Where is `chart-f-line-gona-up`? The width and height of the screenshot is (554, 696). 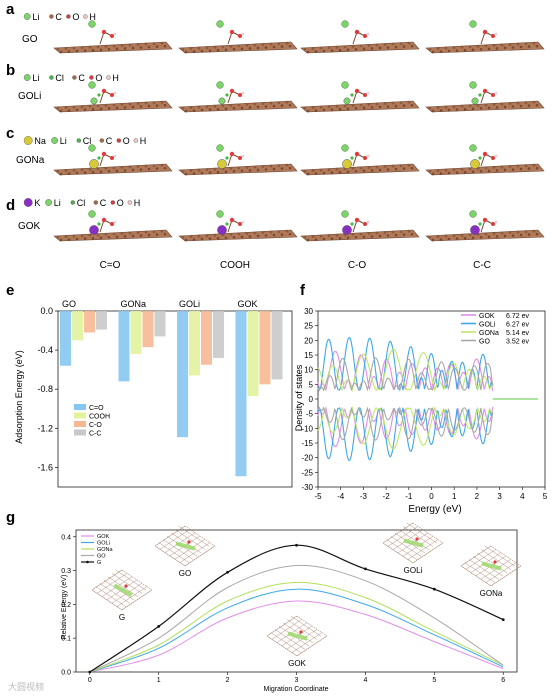
chart-f-line-gona-up is located at coordinates (405, 370).